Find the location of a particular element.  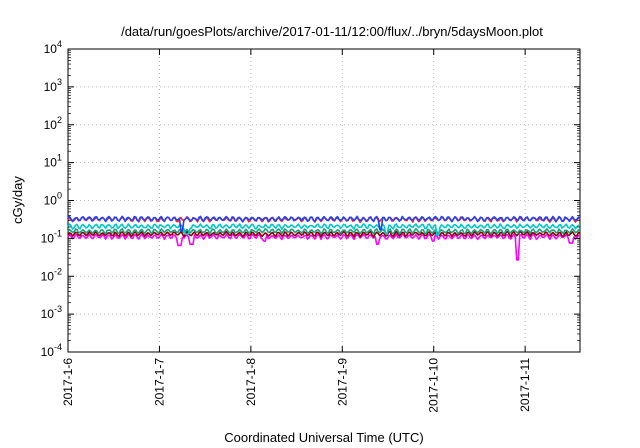

series-group is located at coordinates (324, 238).